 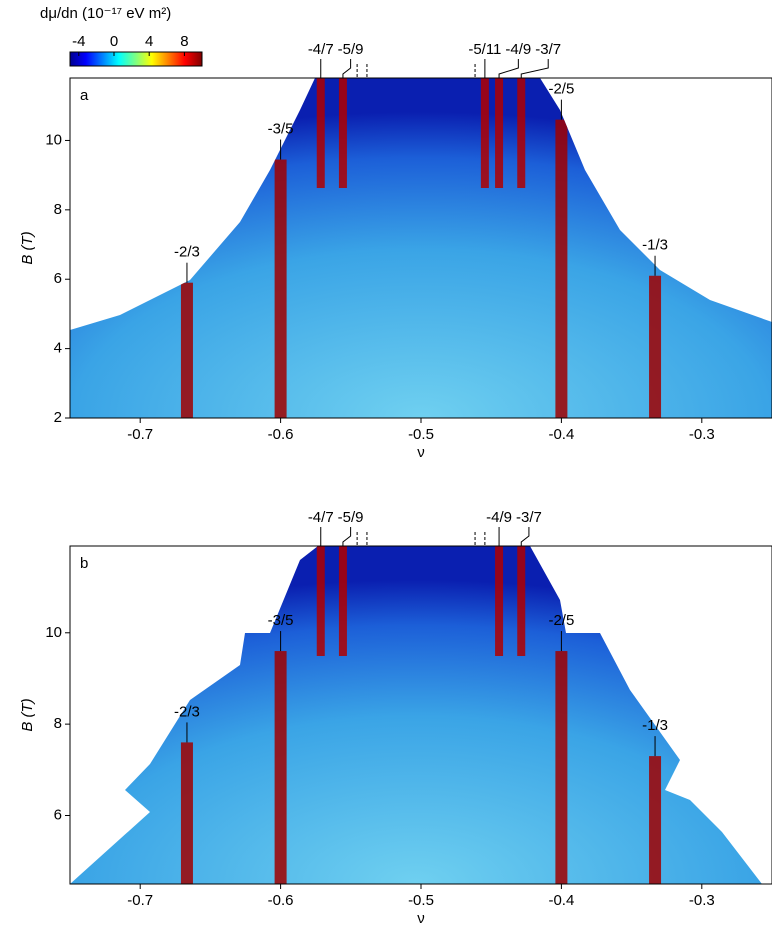 I want to click on colorbar-tick-label: -4, so click(x=78, y=41).